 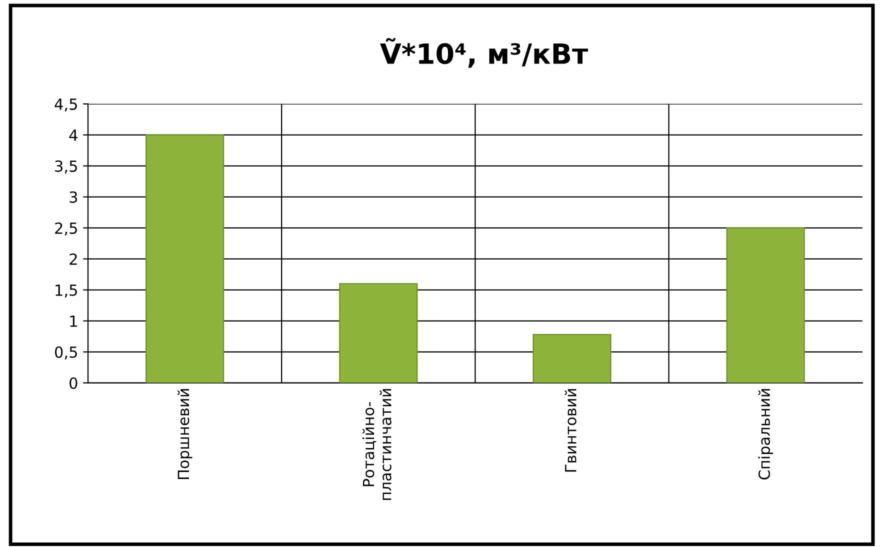 What do you see at coordinates (73, 259) in the screenshot?
I see `y-tick-label: 2` at bounding box center [73, 259].